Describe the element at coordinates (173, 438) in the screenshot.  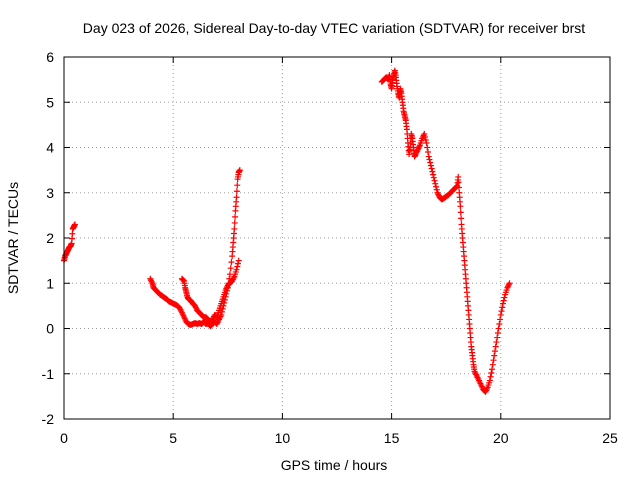
I see `x-tick-label: 5` at that location.